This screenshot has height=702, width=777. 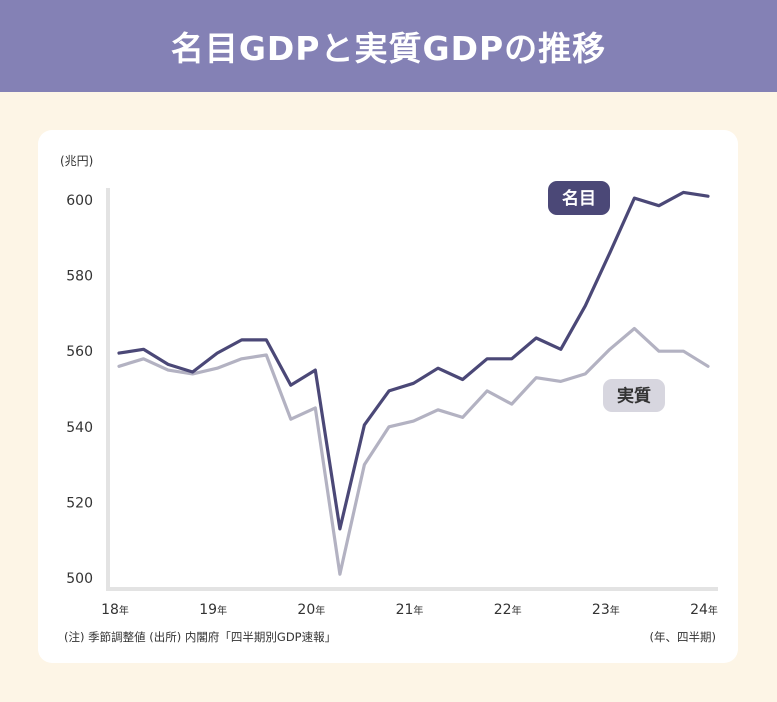 I want to click on nominal-series-label-text: 名目, so click(x=579, y=198).